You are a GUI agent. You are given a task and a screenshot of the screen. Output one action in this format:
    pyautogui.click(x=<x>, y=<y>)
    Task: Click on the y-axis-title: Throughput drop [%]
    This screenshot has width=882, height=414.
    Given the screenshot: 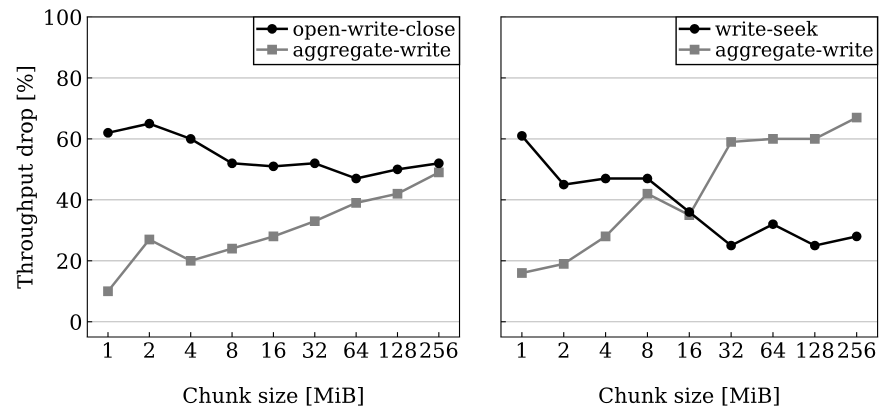 What is the action you would take?
    pyautogui.click(x=27, y=177)
    